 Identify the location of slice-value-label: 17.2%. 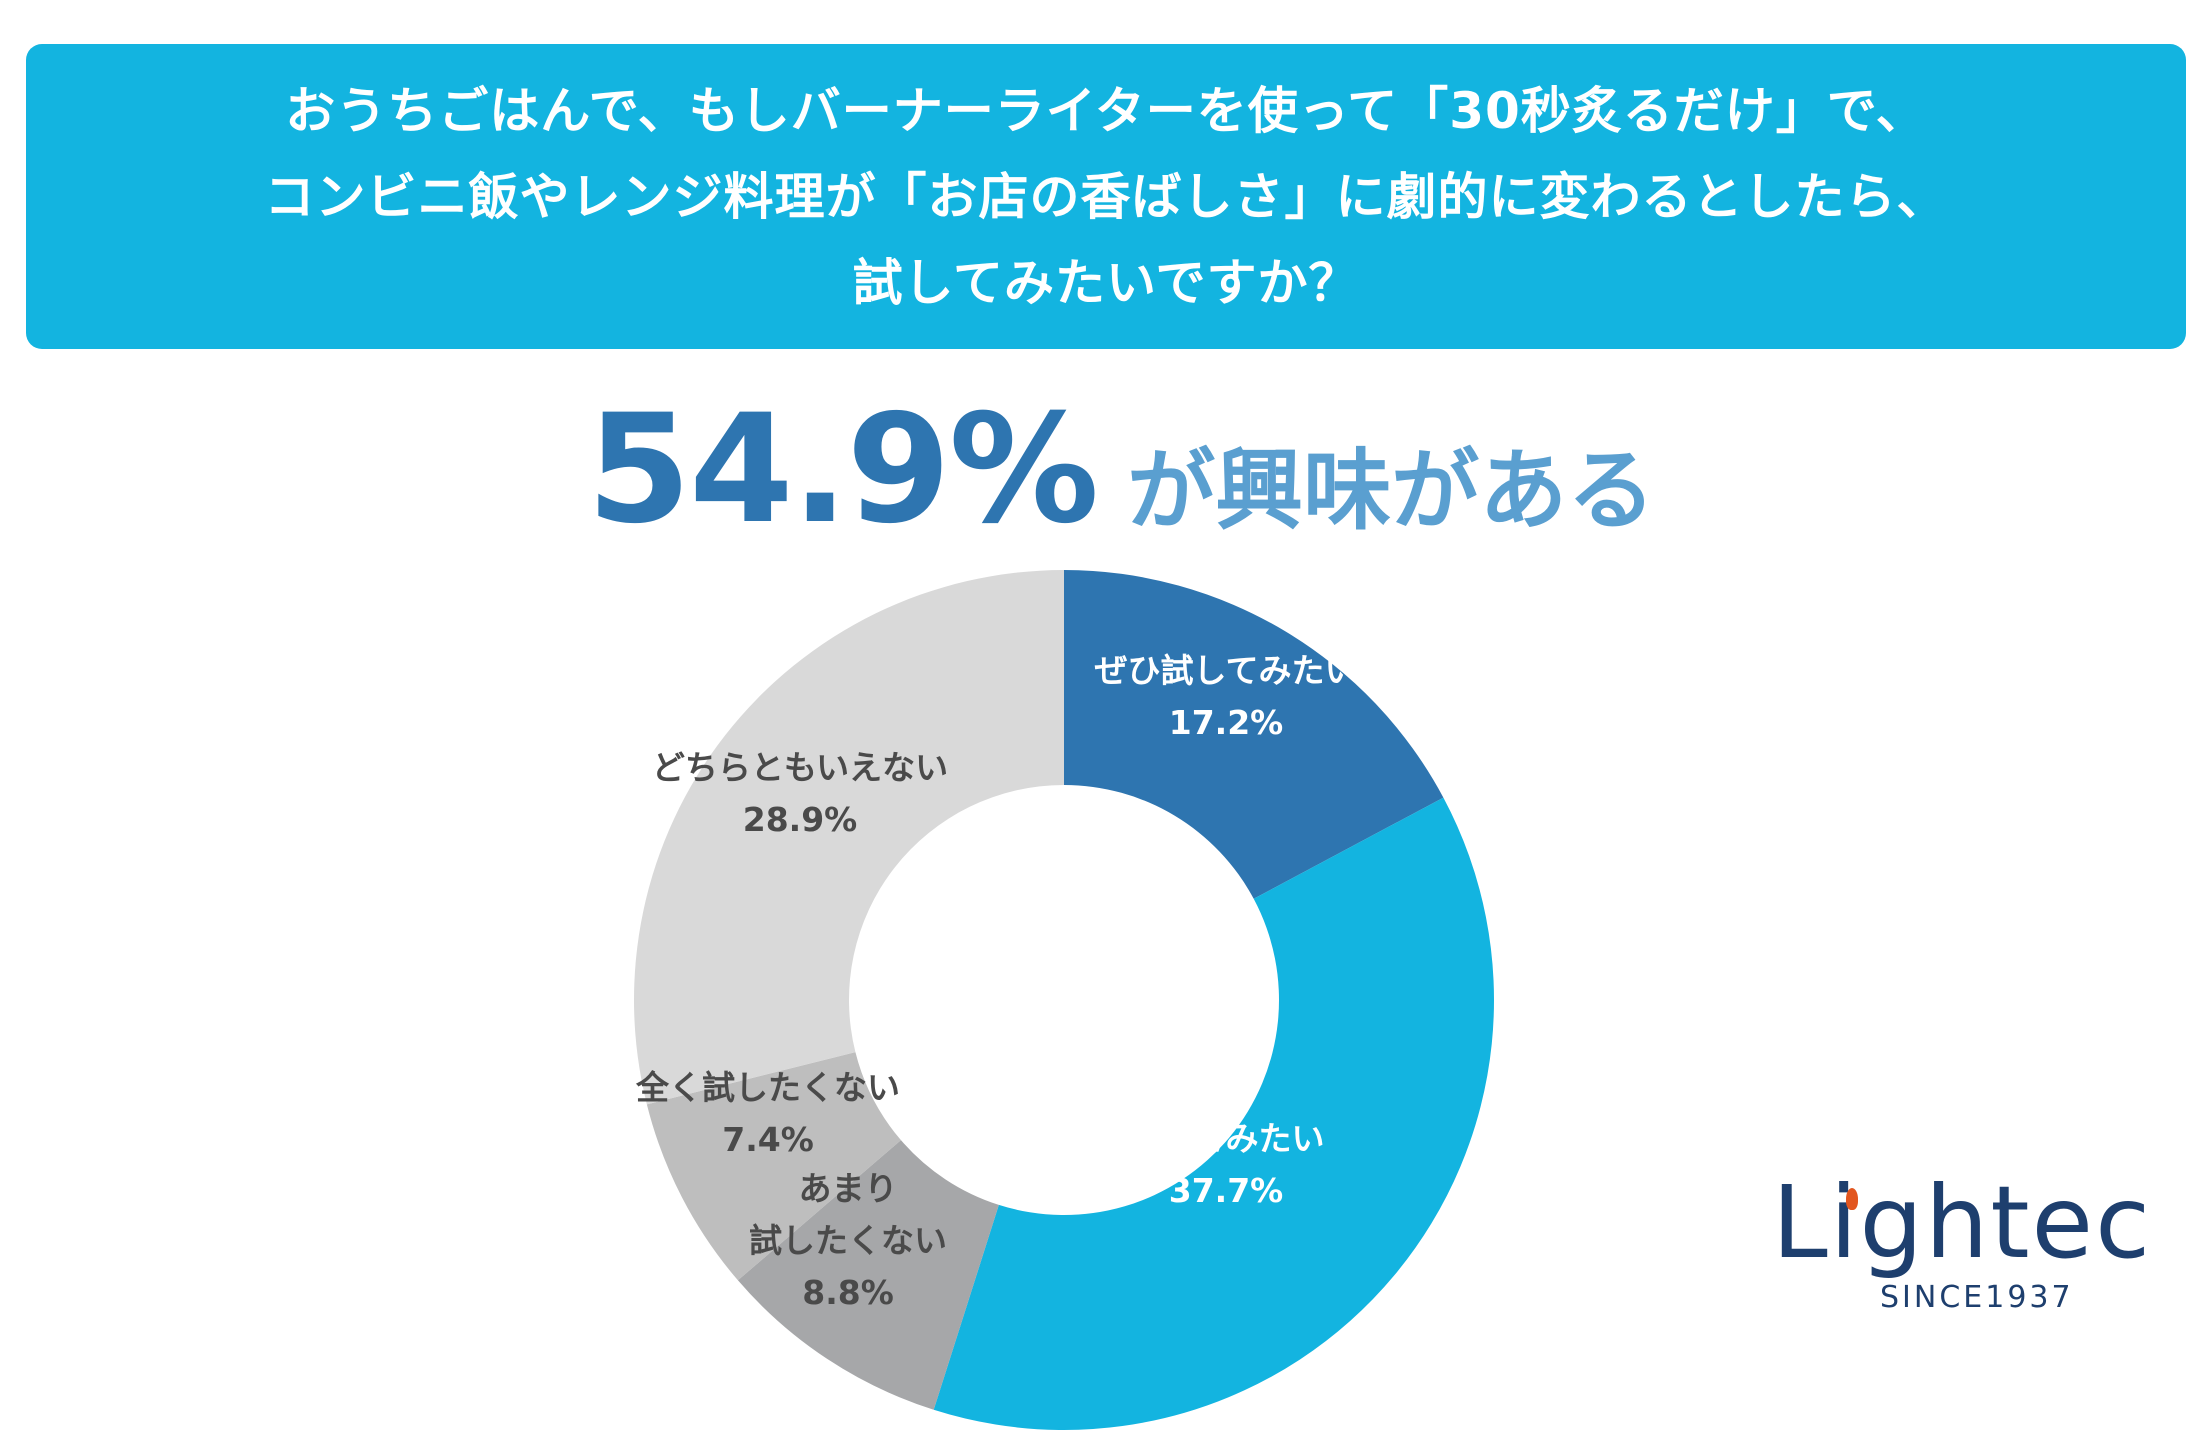
(1226, 722).